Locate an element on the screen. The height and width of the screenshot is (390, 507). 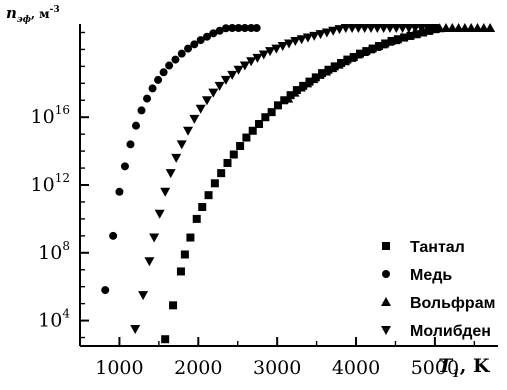
legend-label: Медь is located at coordinates (431, 275).